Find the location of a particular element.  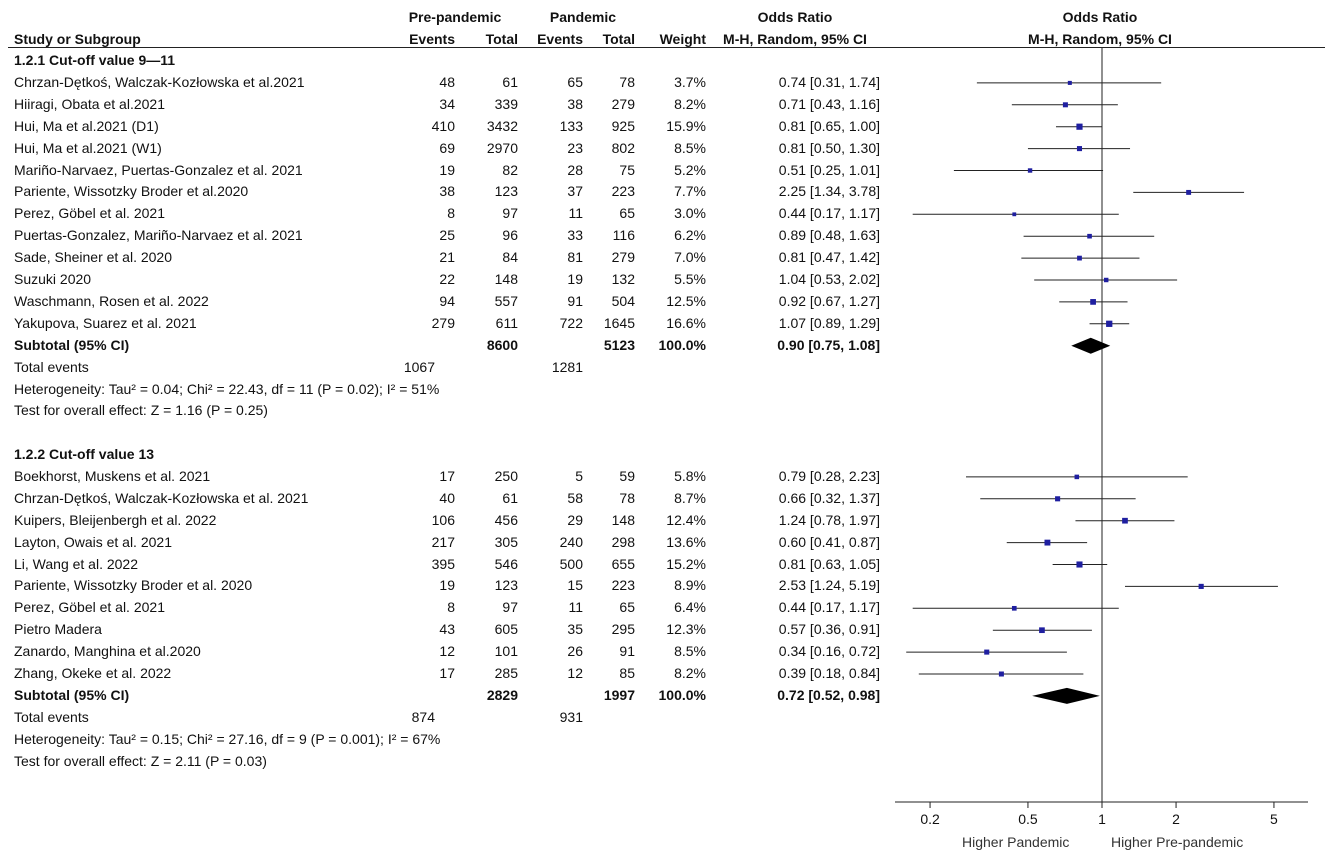

study-t1: 611 is located at coordinates (506, 322).